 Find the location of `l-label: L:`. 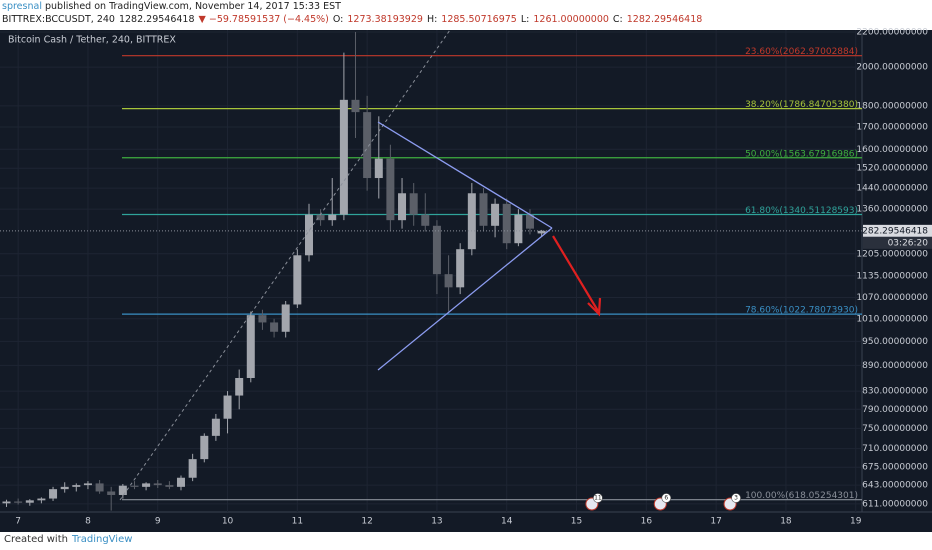

l-label: L: is located at coordinates (525, 19).